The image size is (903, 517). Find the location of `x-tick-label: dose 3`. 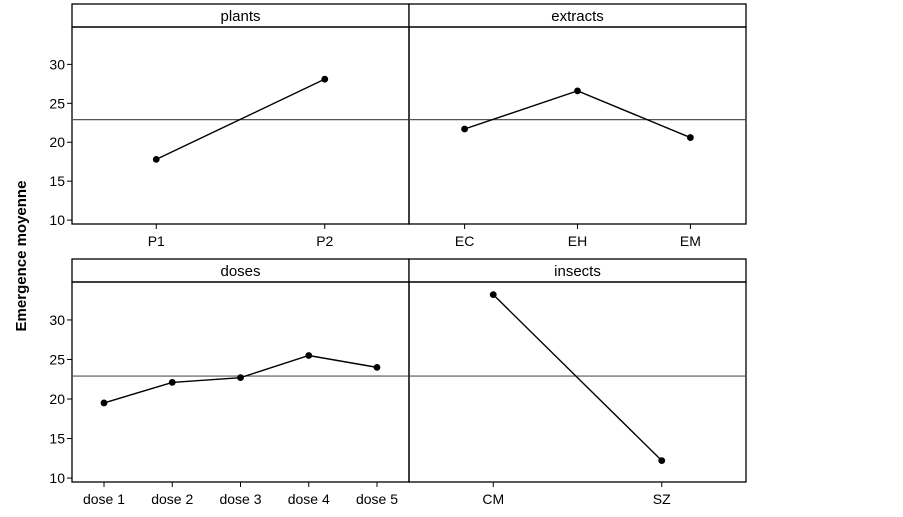

x-tick-label: dose 3 is located at coordinates (240, 499).